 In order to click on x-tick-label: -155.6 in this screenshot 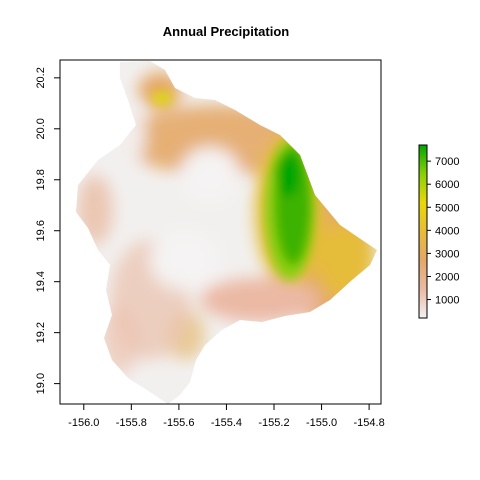, I will do `click(178, 423)`.